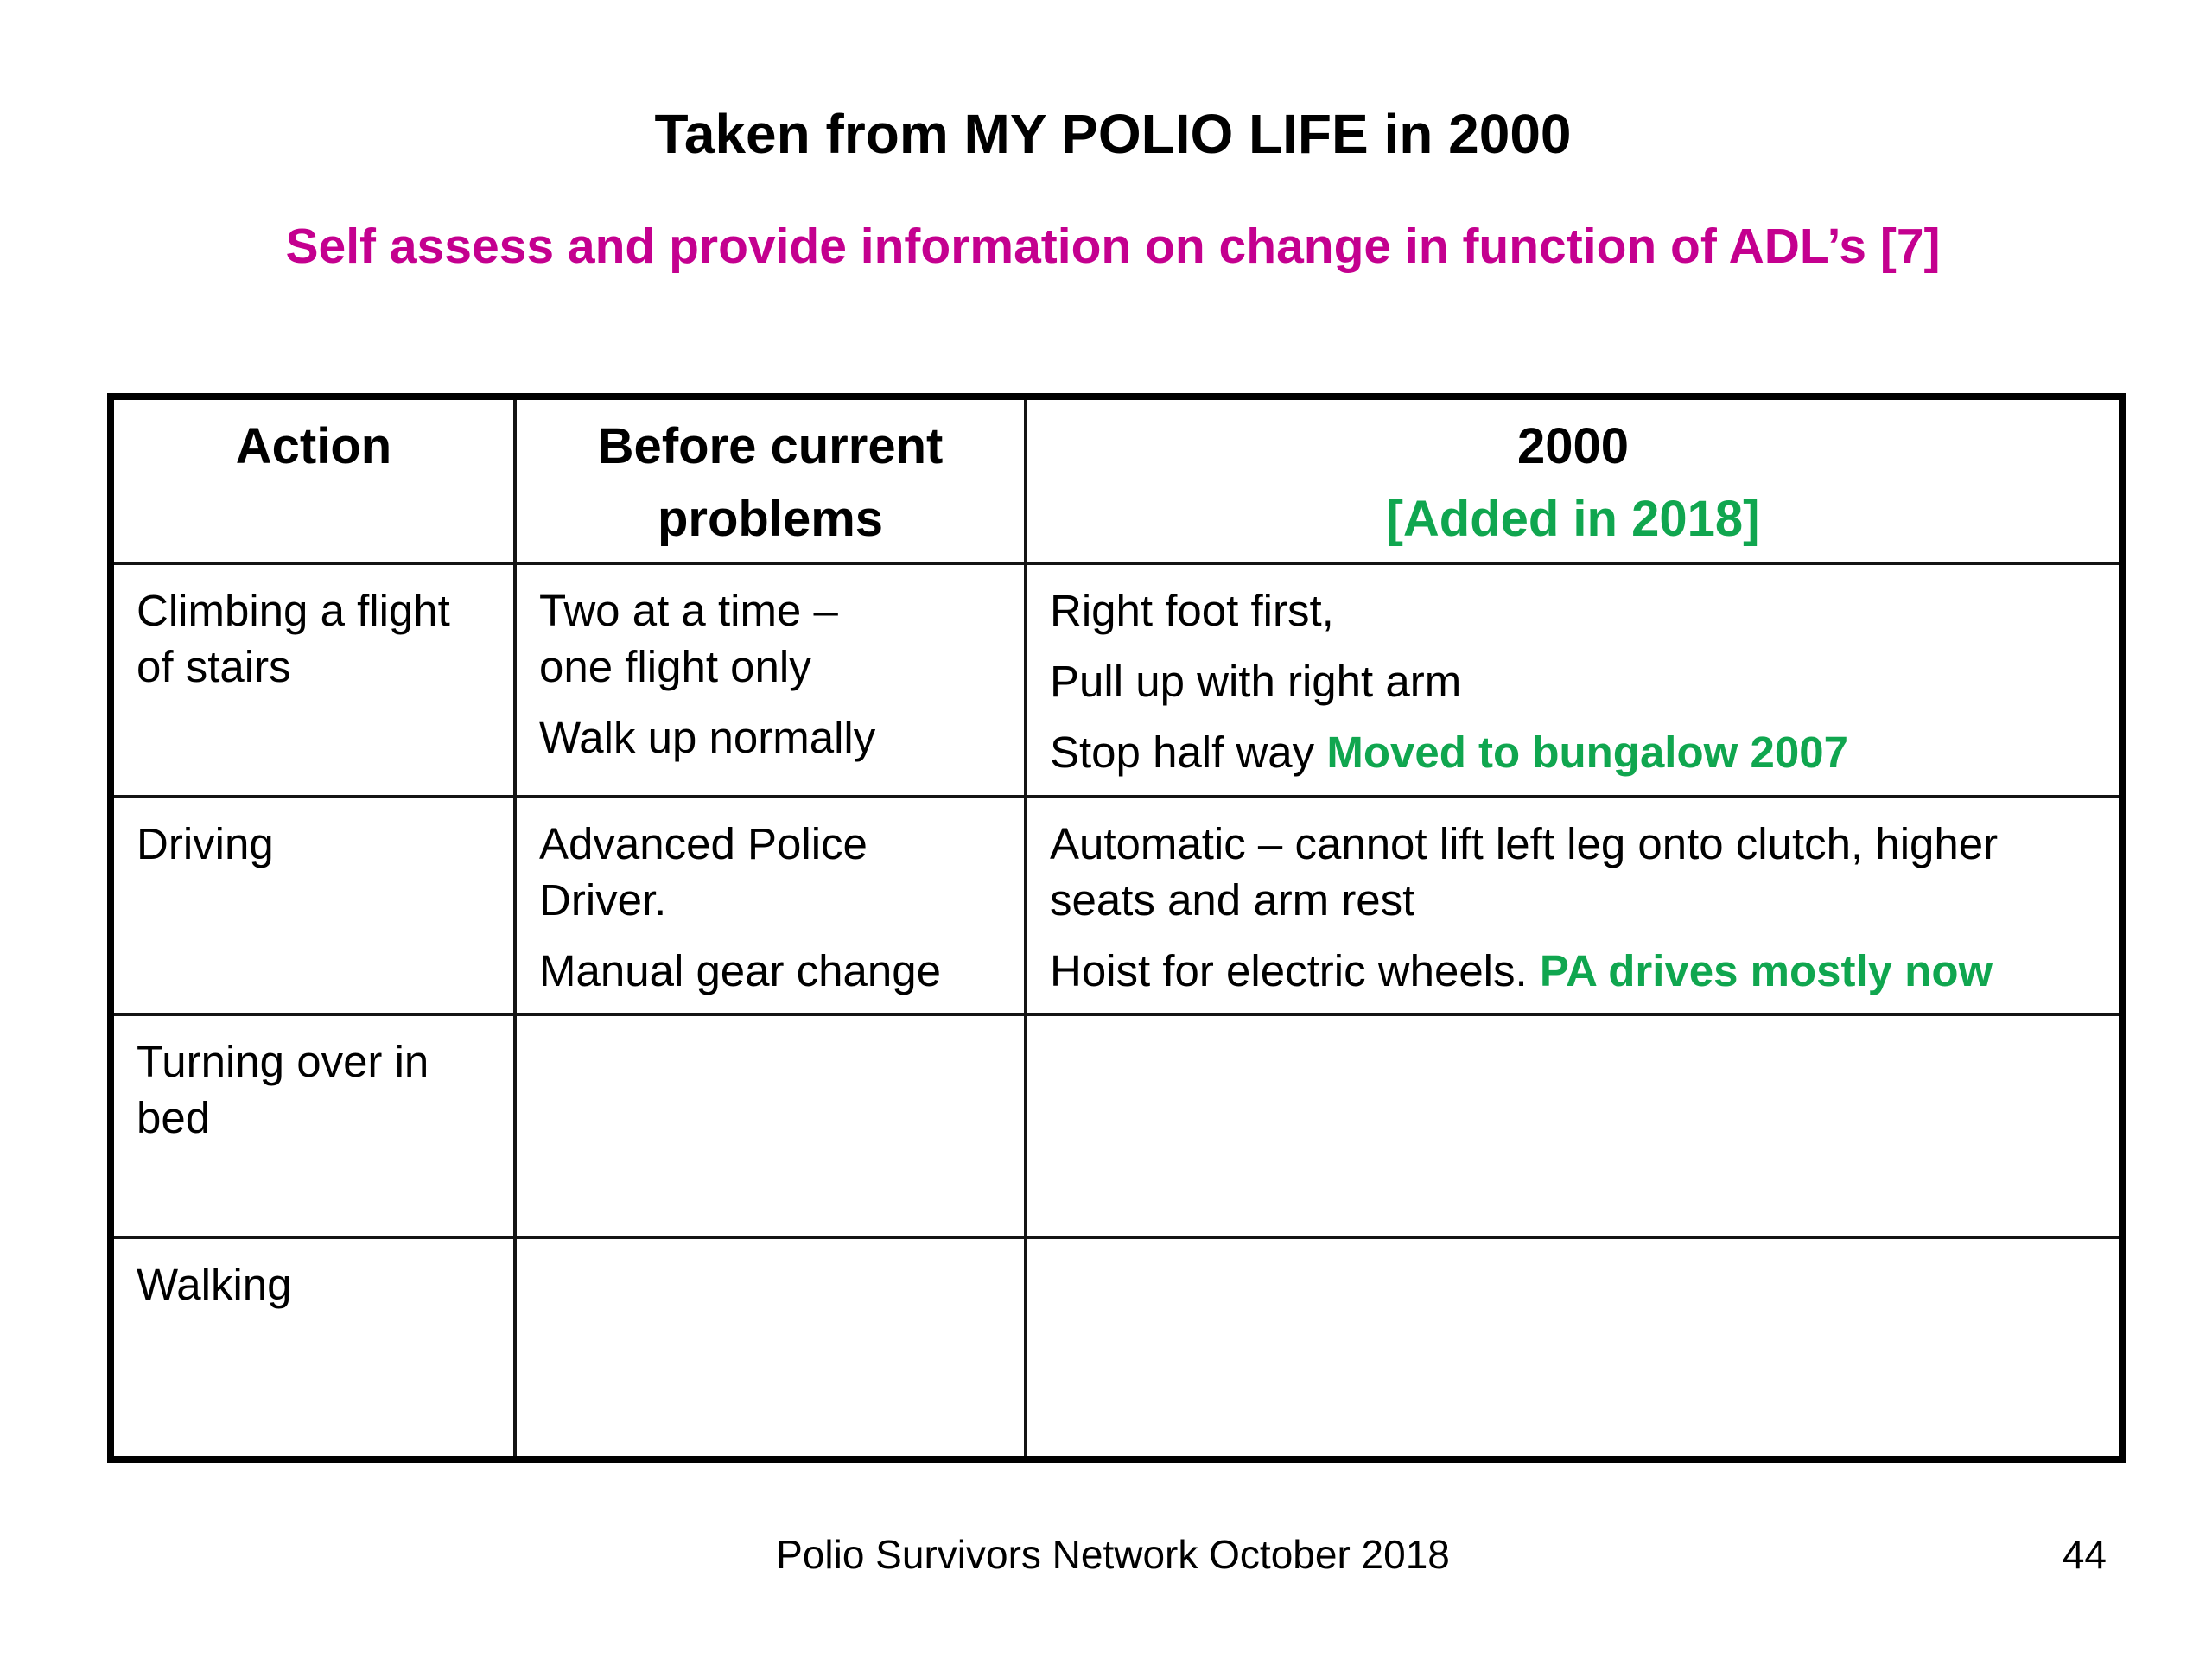 This screenshot has width=2212, height=1659. I want to click on slide-footer: Polio Survivors Network October 2018 44, so click(1113, 1554).